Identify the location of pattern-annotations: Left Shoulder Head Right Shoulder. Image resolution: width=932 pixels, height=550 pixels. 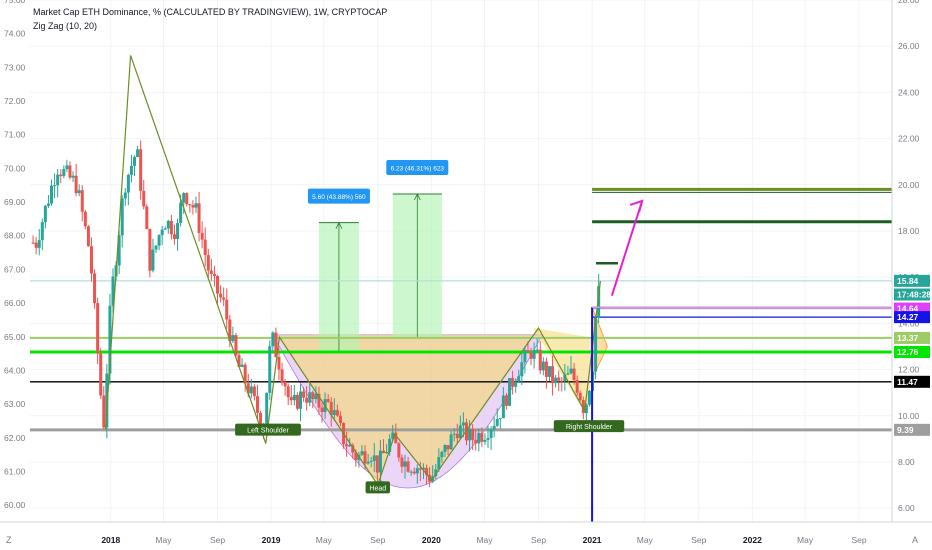
(430, 457).